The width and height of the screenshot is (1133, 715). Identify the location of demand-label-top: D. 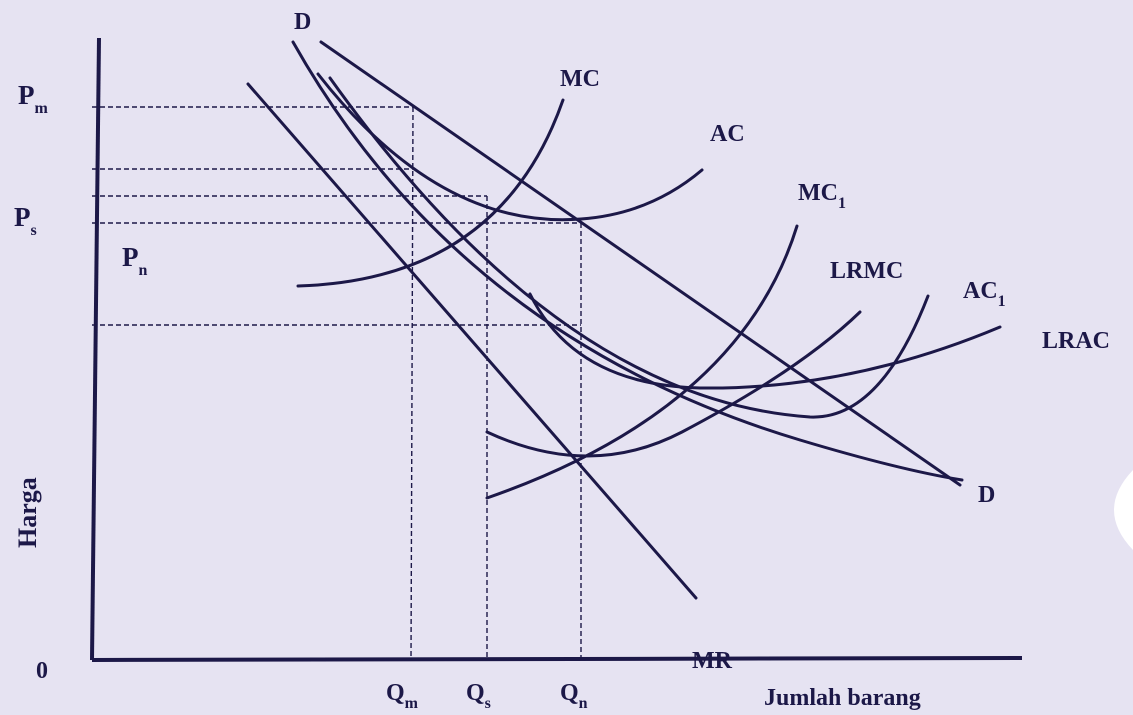
(302, 22).